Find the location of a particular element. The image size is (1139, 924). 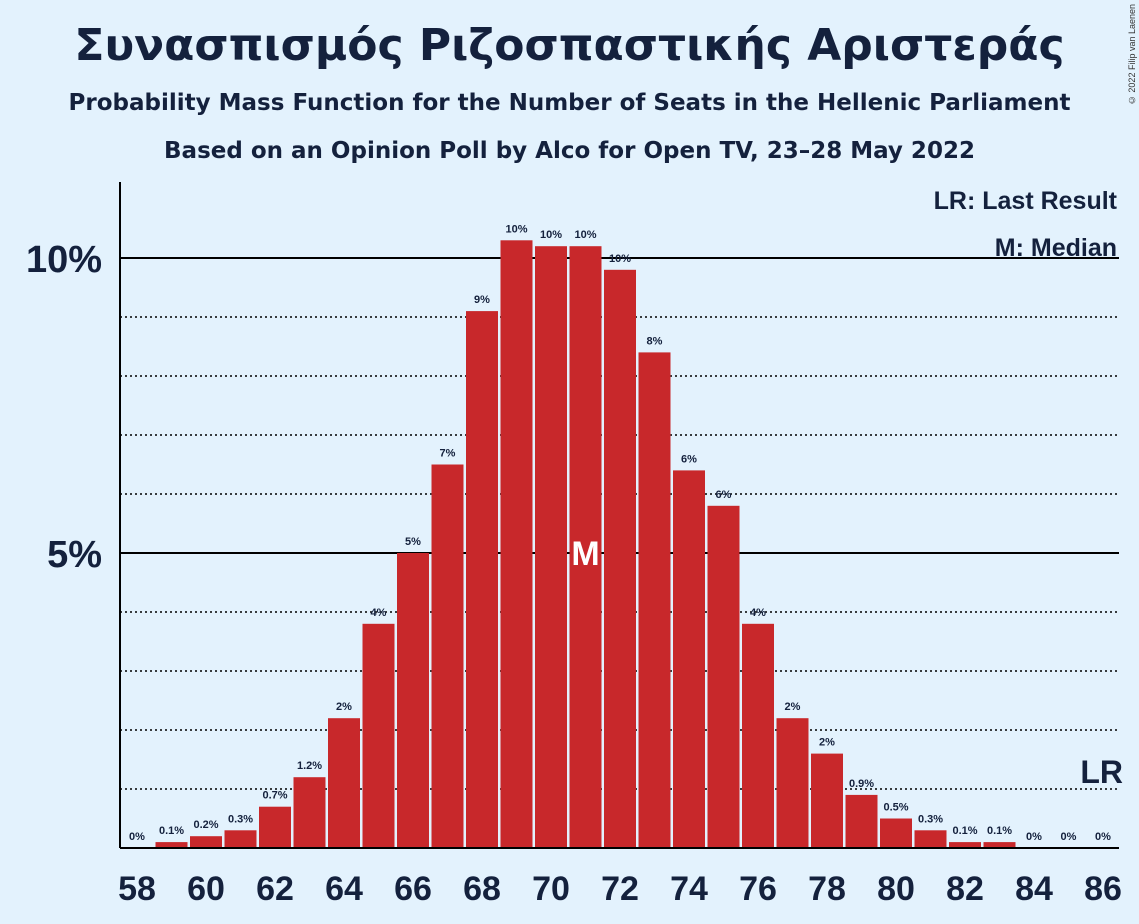

data-label: 0.5% is located at coordinates (895, 808).